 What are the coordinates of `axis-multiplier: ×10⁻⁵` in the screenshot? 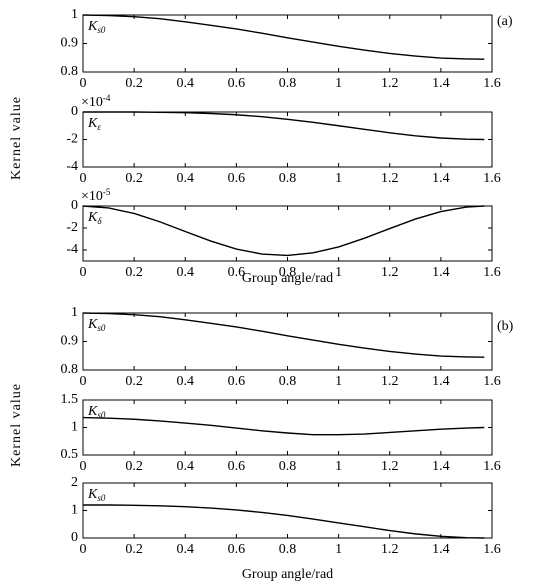 It's located at (96, 195).